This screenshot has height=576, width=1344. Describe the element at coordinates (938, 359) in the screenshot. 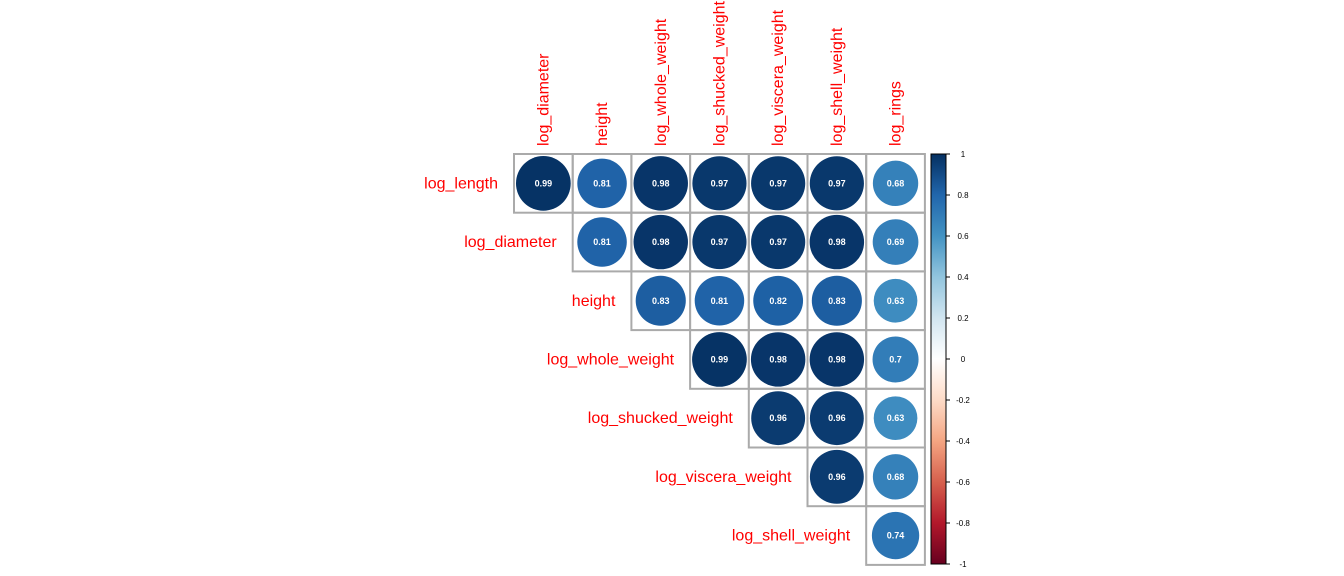

I see `legend-color-bar` at that location.